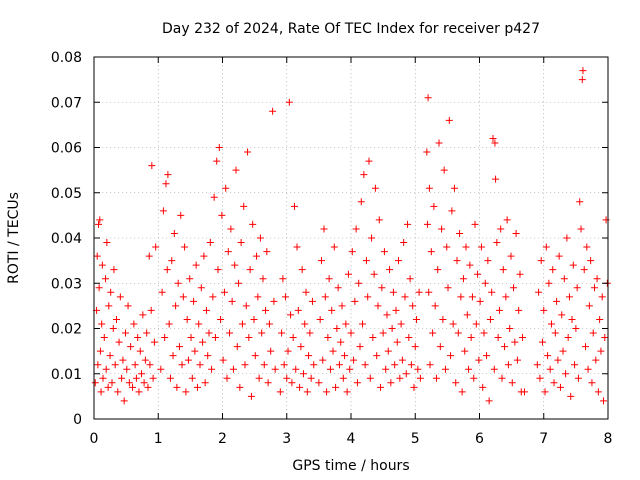 This screenshot has width=640, height=480. What do you see at coordinates (608, 439) in the screenshot?
I see `x-tick-label: 8` at bounding box center [608, 439].